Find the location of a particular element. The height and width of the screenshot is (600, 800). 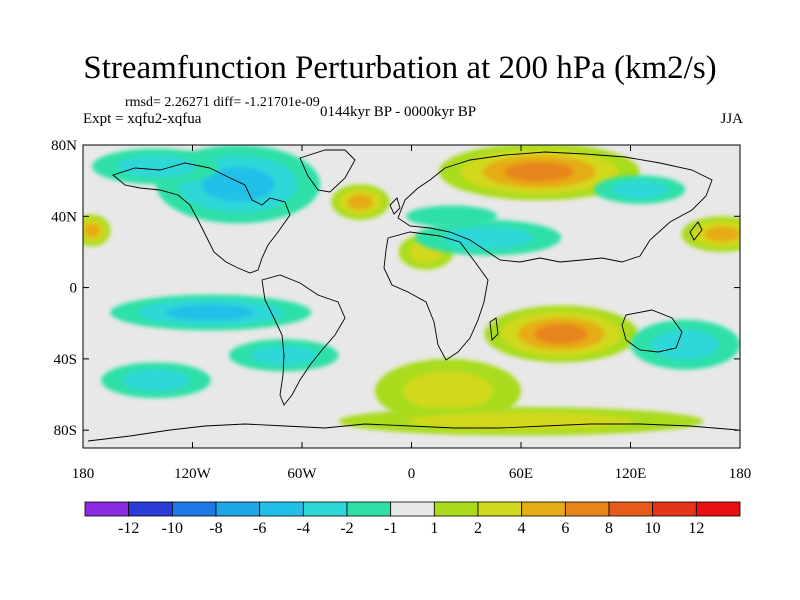

coastline-japan is located at coordinates (696, 231).